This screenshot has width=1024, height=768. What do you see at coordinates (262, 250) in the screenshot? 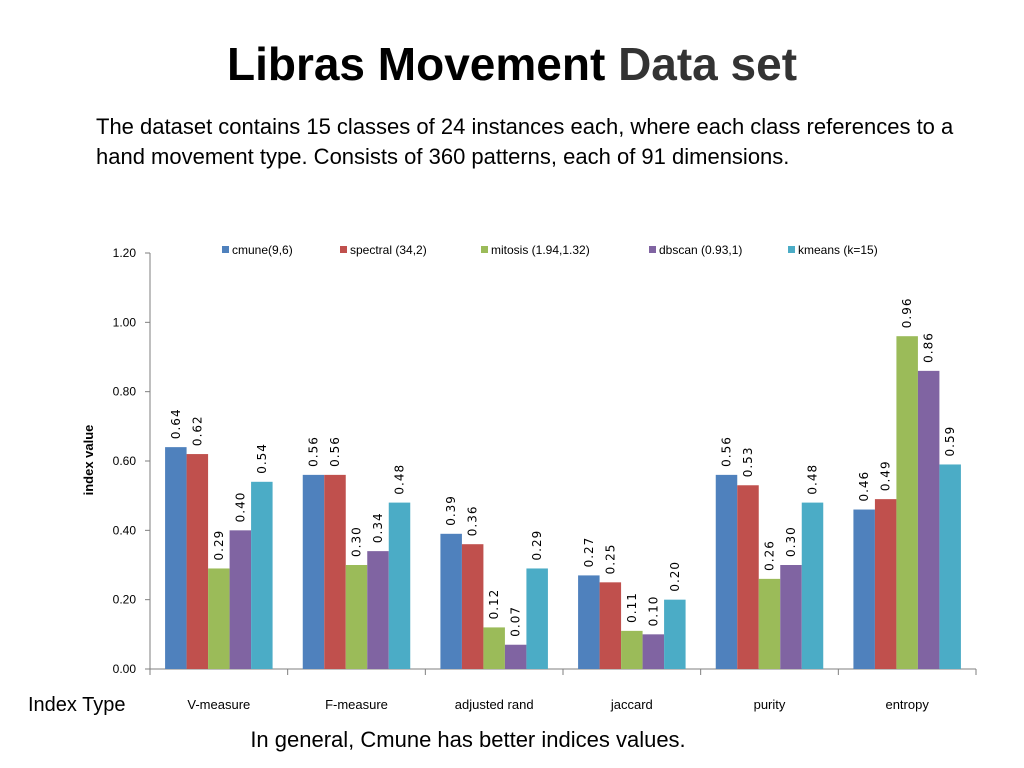
I see `legend-label: cmune(9,6)` at bounding box center [262, 250].